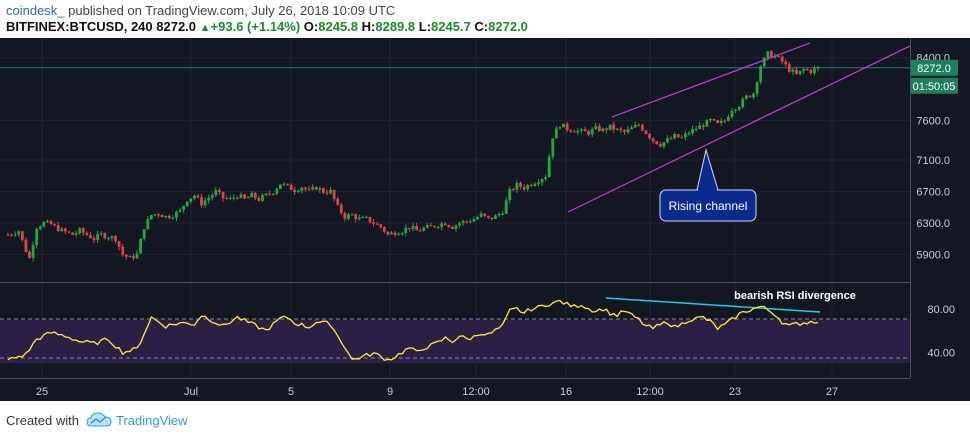 This screenshot has width=970, height=437. I want to click on high-label: H:, so click(368, 26).